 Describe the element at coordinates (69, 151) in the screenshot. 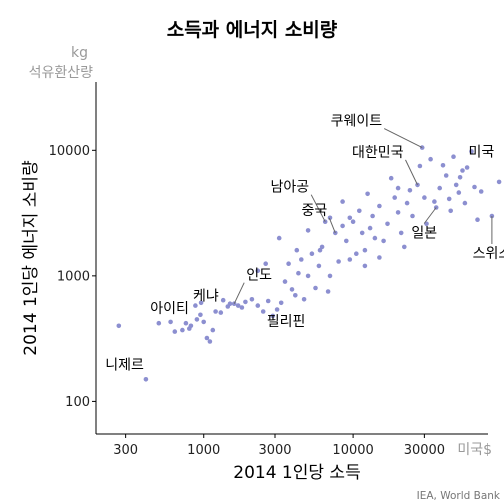

I see `y-tick-label: 10000` at that location.